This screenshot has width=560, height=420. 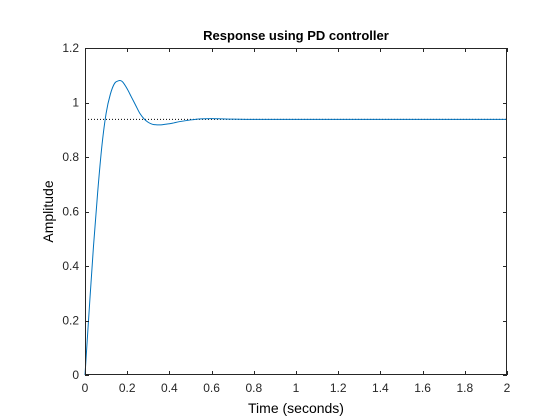 What do you see at coordinates (507, 388) in the screenshot?
I see `x-tick-label: 2` at bounding box center [507, 388].